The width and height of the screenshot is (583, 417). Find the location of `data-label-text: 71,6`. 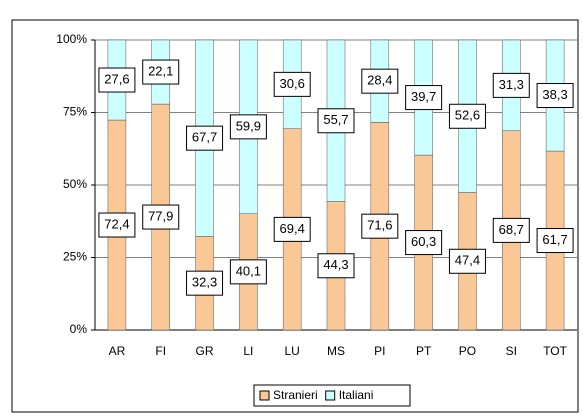

data-label-text: 71,6 is located at coordinates (379, 225).